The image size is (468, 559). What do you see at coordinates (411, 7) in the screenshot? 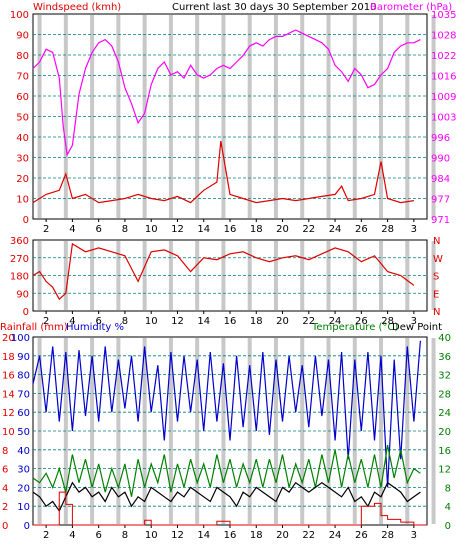
I see `barometer-title: Barometer (hPa)` at bounding box center [411, 7].